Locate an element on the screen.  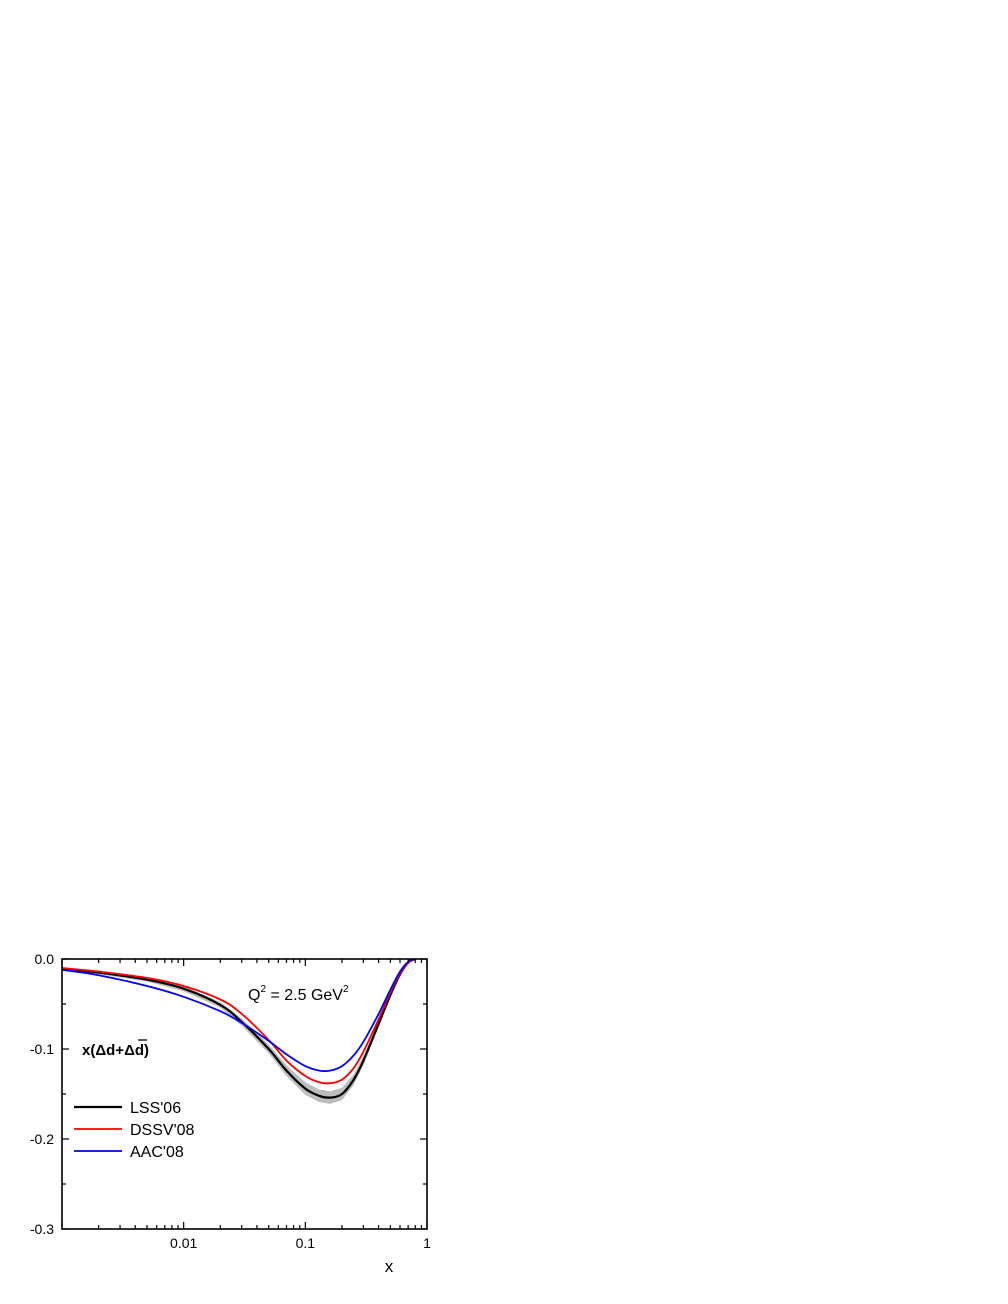
dist-dbar: d is located at coordinates (139, 1050).